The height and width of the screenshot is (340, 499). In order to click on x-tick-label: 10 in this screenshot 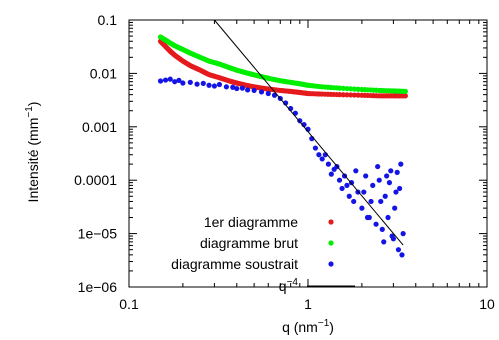, I will do `click(487, 304)`.